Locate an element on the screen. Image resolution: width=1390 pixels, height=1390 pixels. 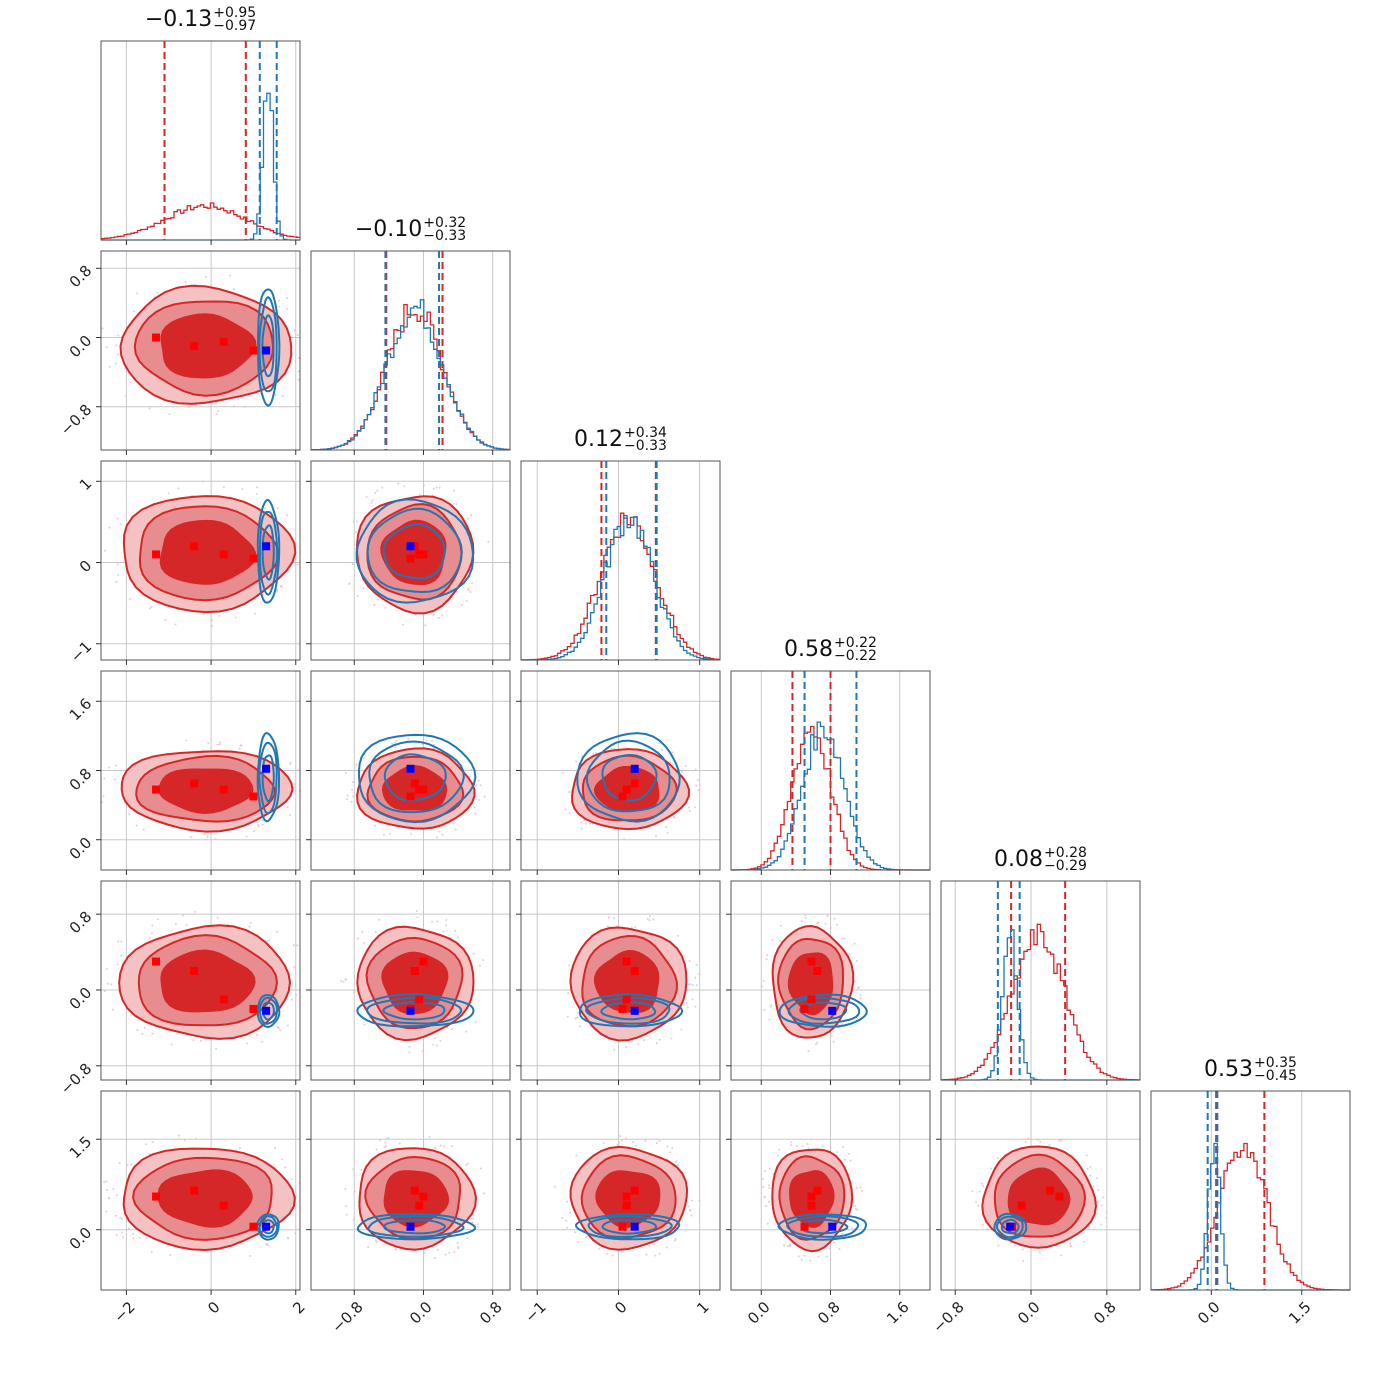
panel-background is located at coordinates (1040, 980).